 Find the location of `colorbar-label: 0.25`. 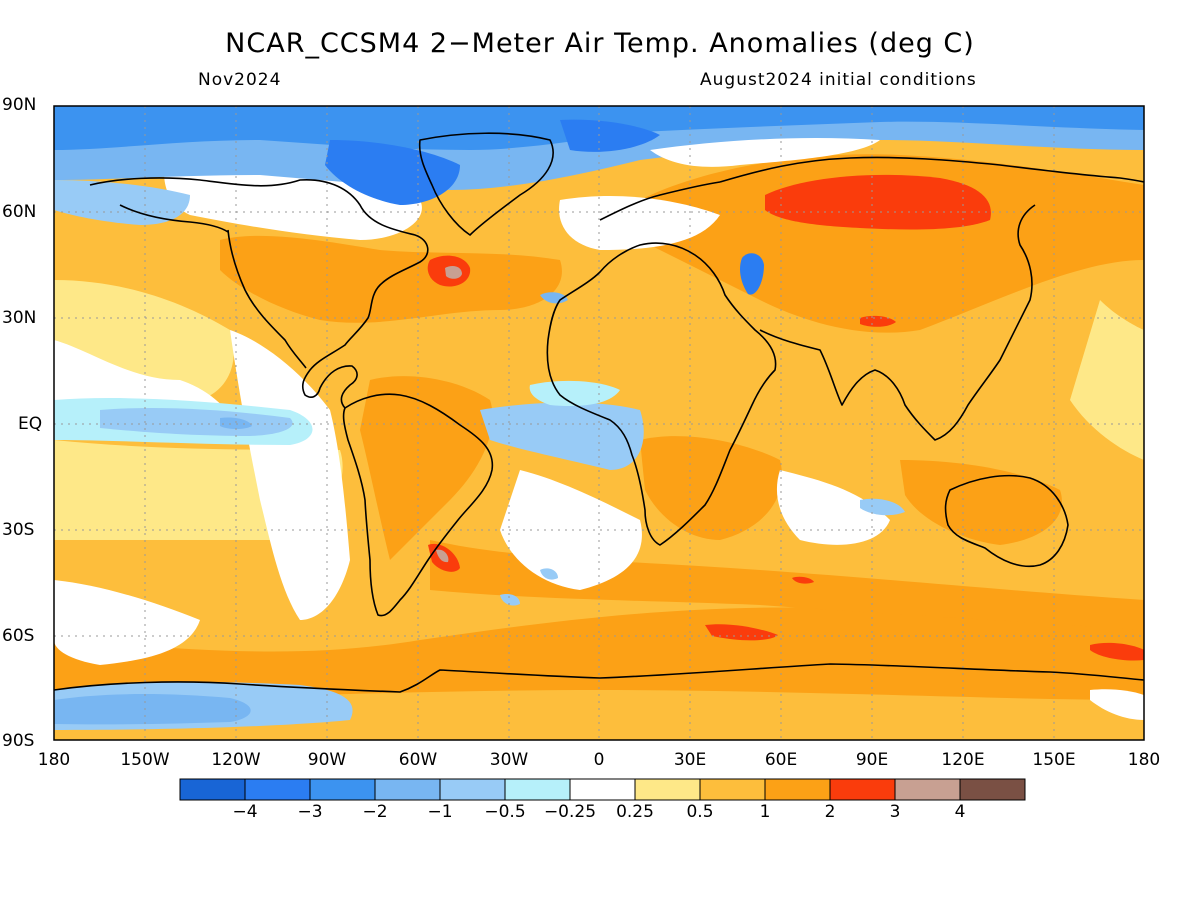

colorbar-label: 0.25 is located at coordinates (635, 812).